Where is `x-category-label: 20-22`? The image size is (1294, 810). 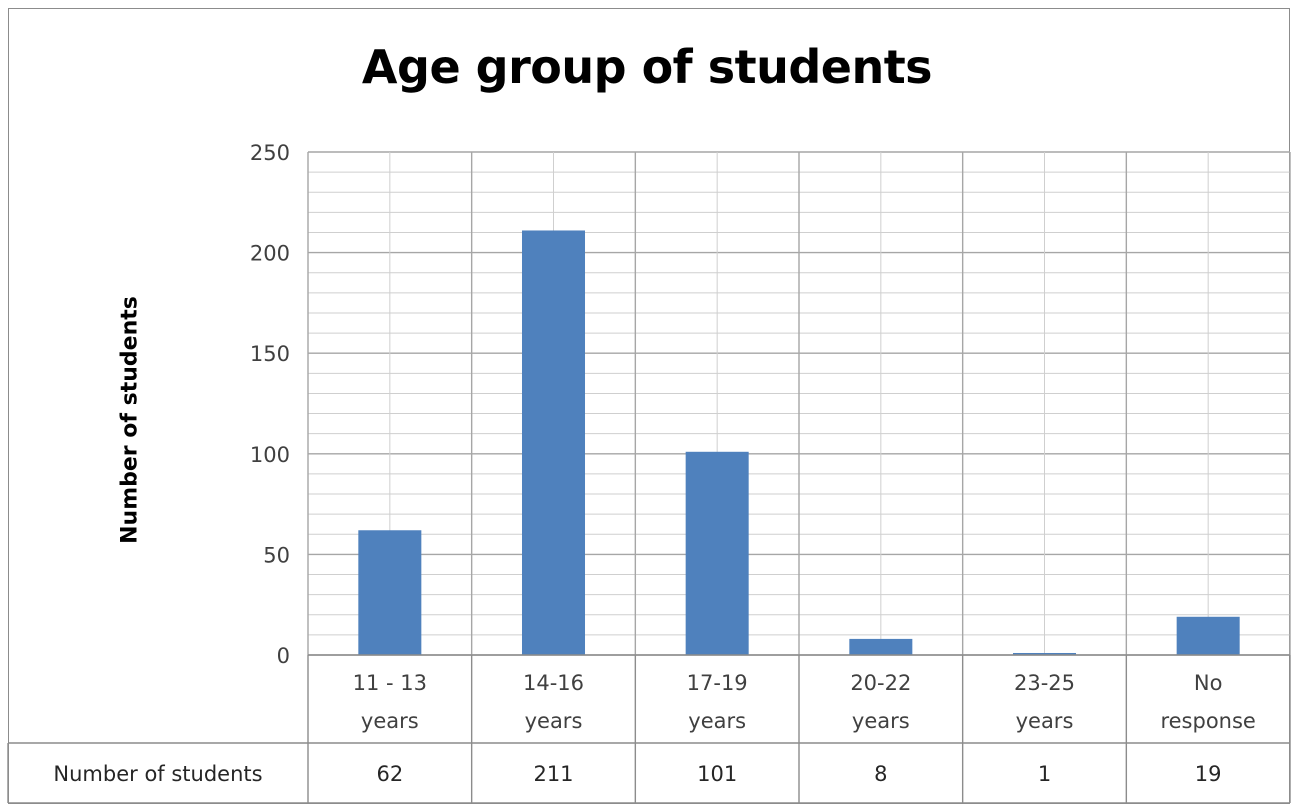
x-category-label: 20-22 is located at coordinates (880, 683).